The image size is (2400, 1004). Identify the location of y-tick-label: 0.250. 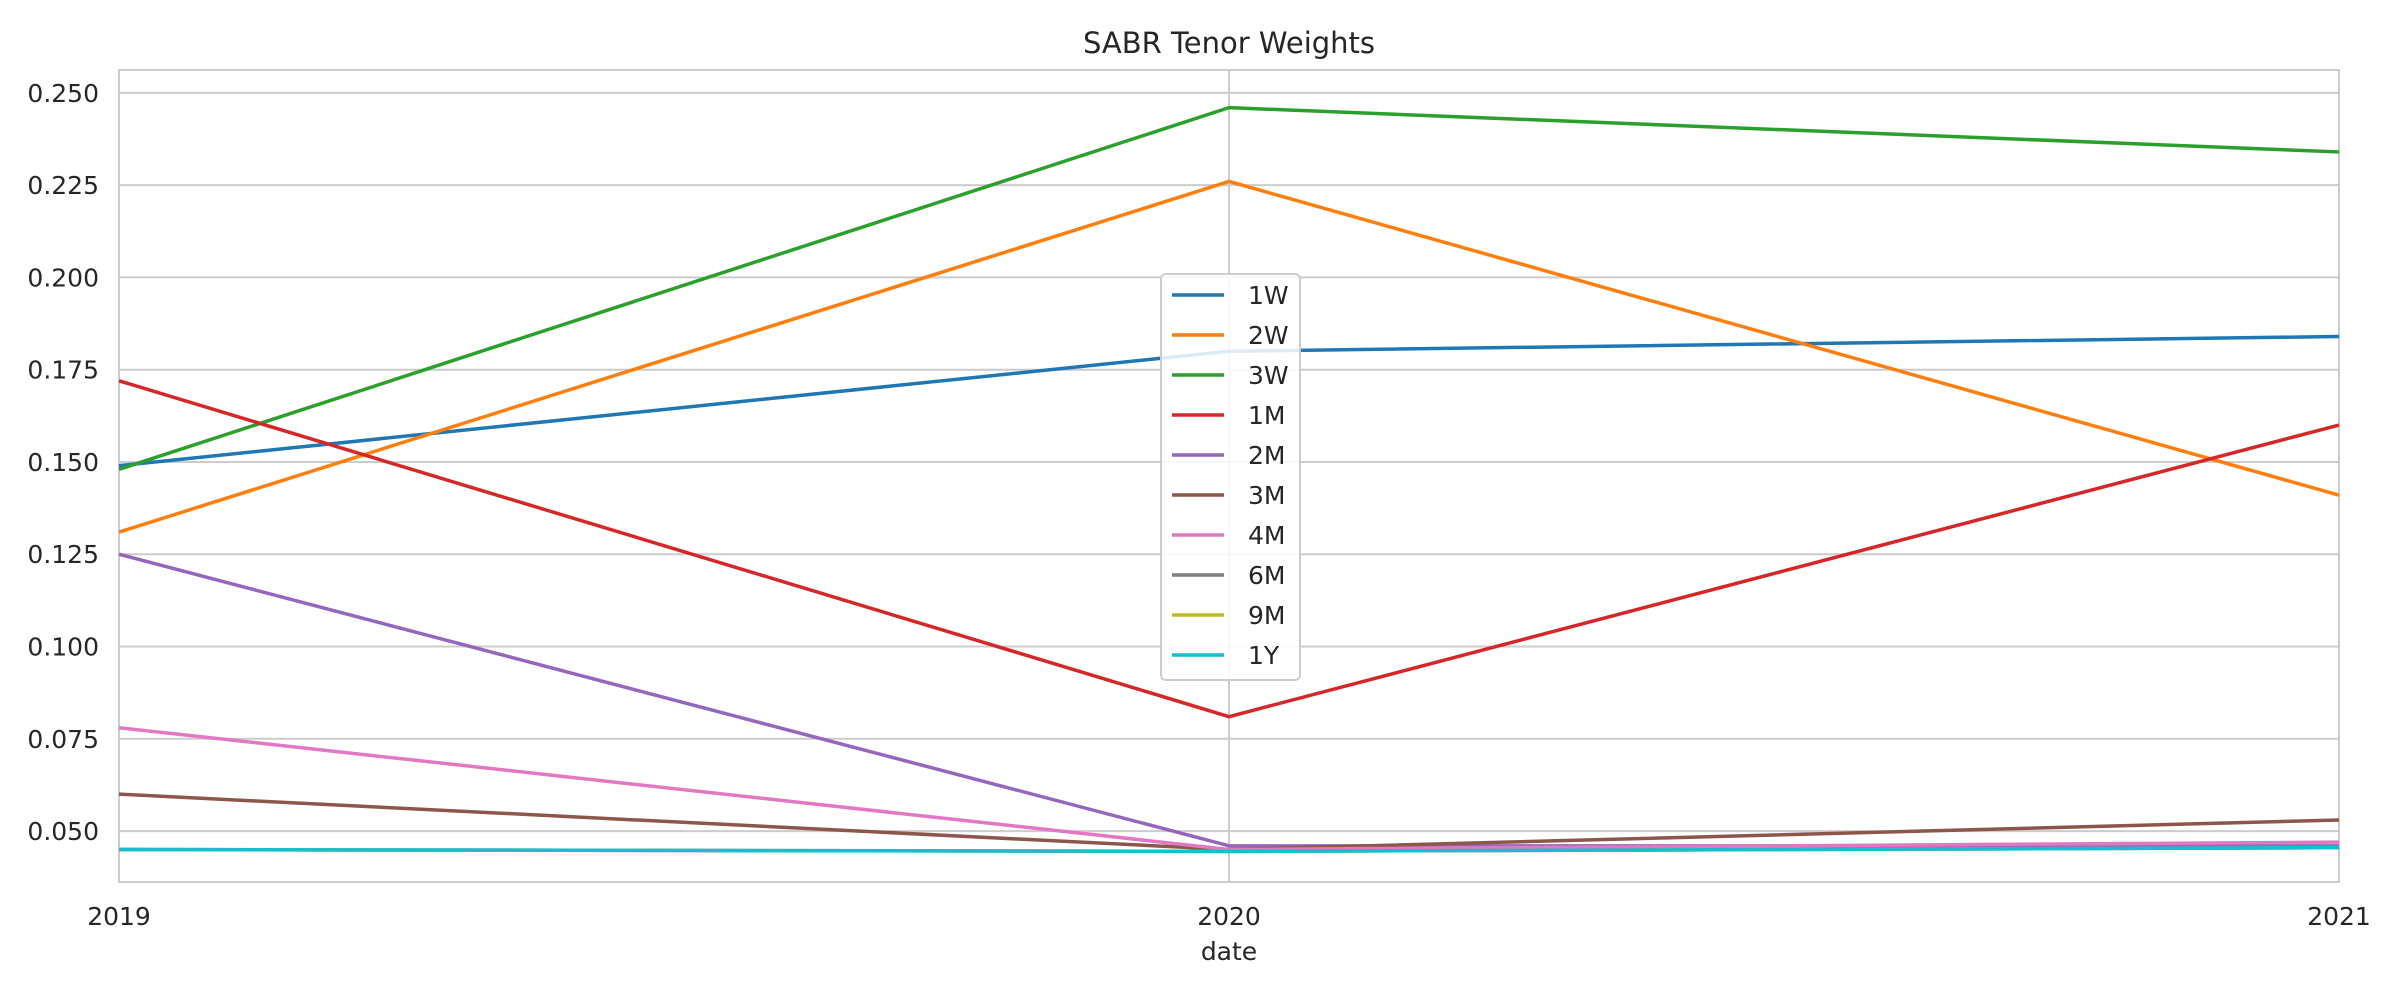
(63, 93).